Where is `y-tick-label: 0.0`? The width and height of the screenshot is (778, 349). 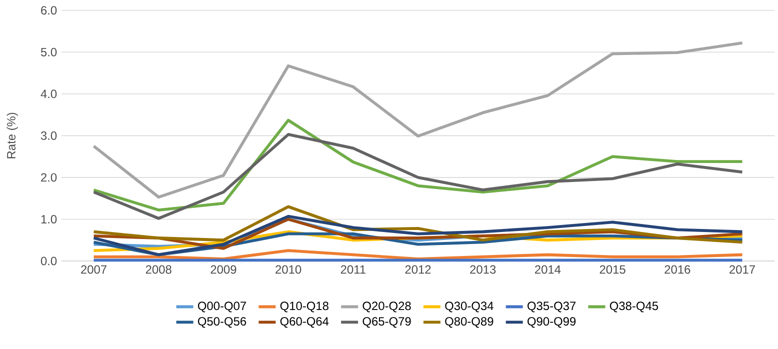 y-tick-label: 0.0 is located at coordinates (48, 261).